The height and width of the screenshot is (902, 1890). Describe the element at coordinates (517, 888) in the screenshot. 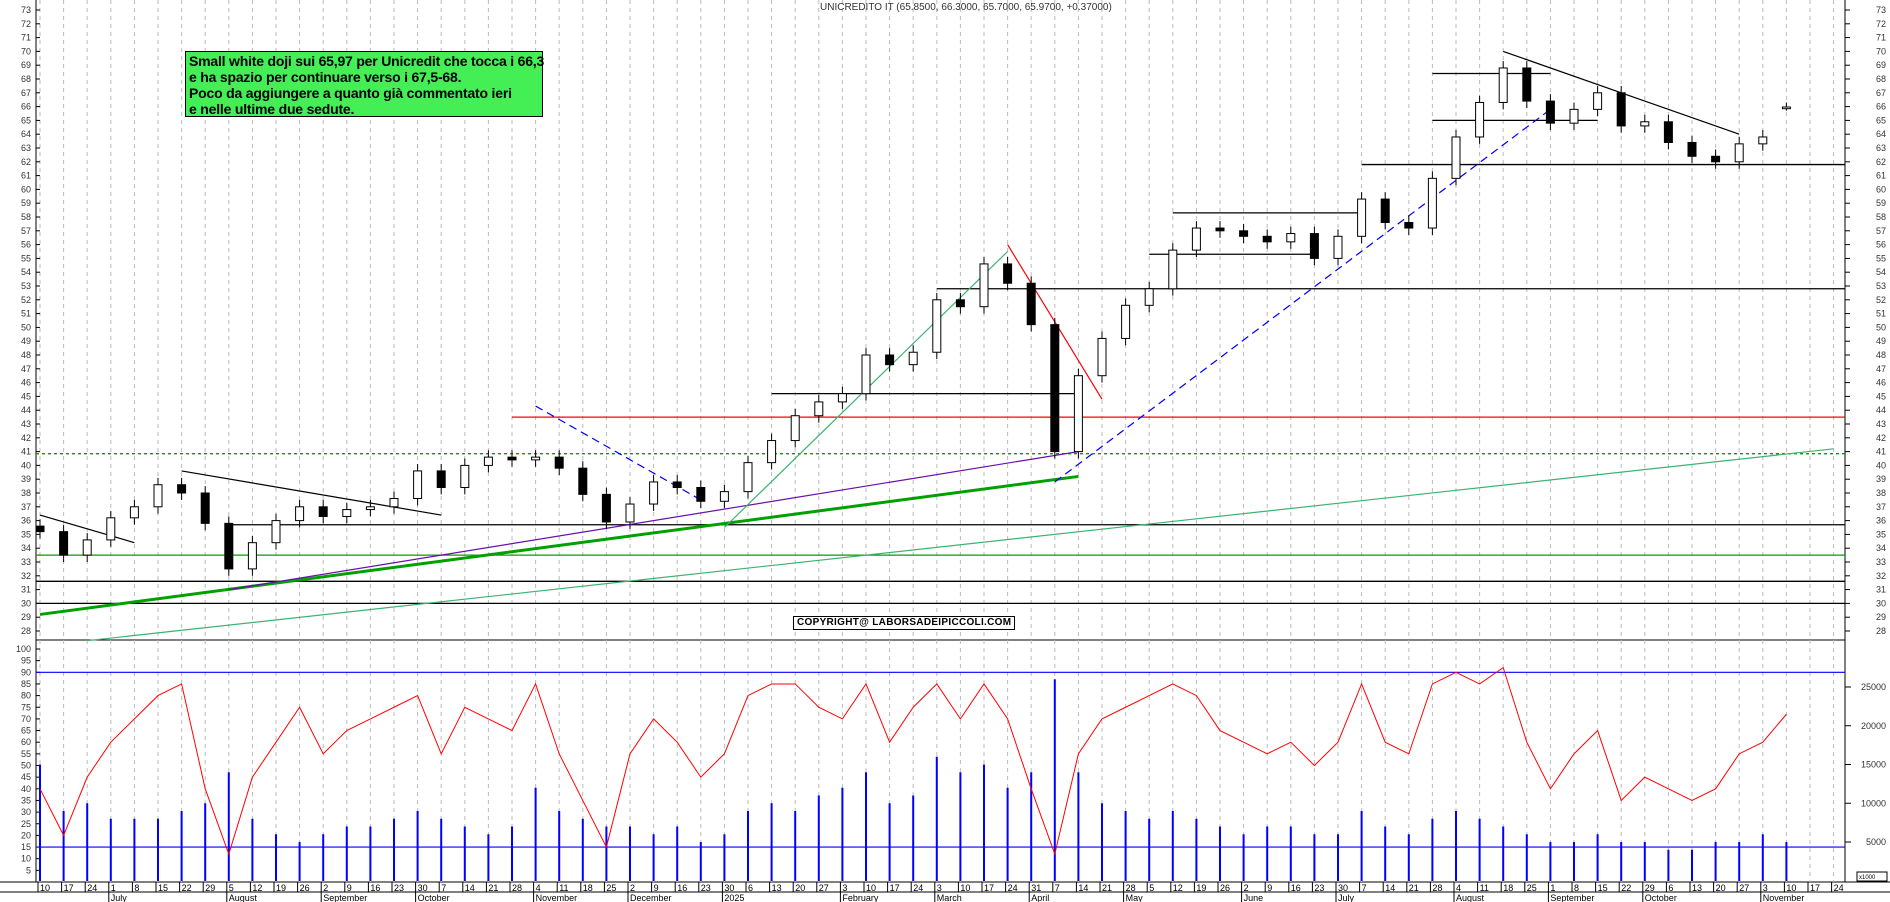

I see `date-tick-label: 28` at that location.